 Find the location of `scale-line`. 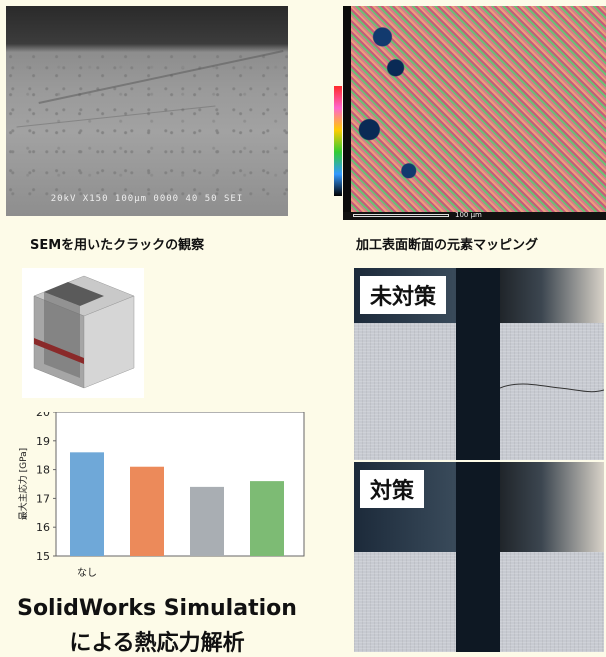

scale-line is located at coordinates (401, 215).